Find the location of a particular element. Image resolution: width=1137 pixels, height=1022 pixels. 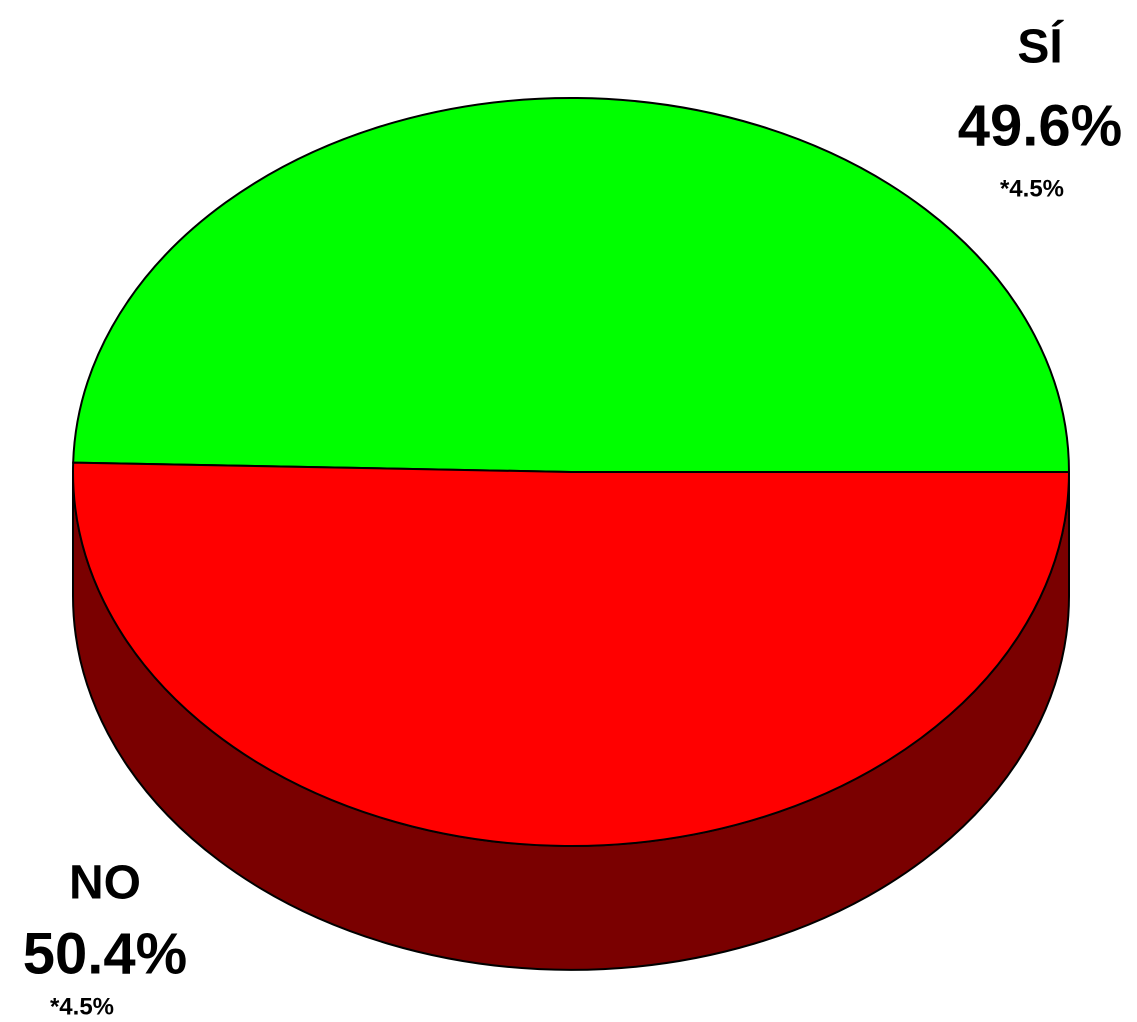

value-label: 50.4% is located at coordinates (105, 953).